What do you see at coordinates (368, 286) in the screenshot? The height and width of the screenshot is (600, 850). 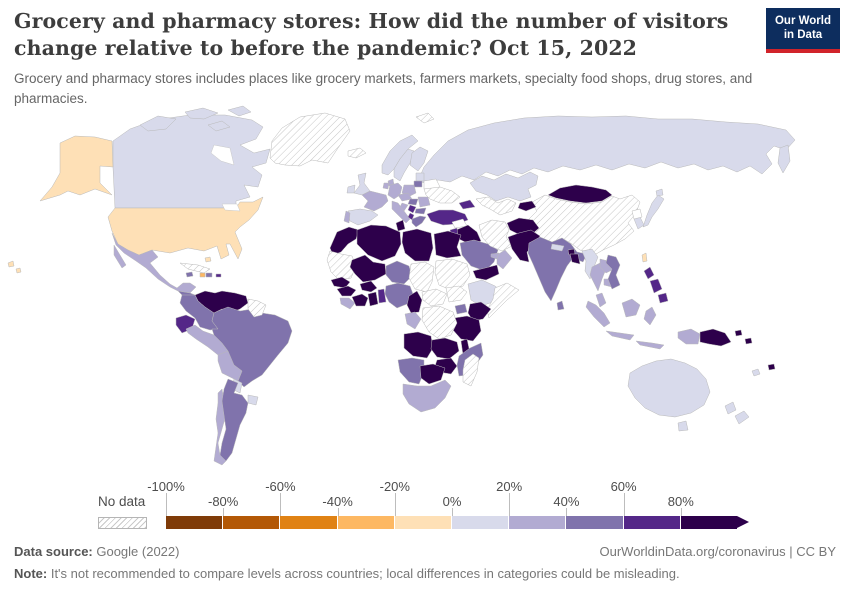 I see `region-burkina-faso` at bounding box center [368, 286].